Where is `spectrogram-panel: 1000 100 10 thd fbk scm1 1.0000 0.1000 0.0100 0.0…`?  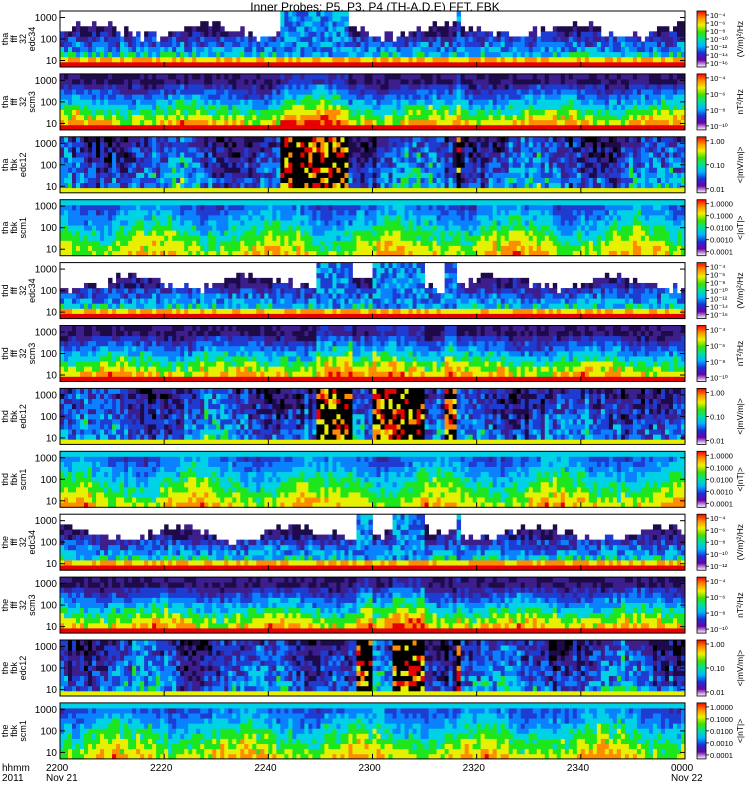
spectrogram-panel: 1000 100 10 thd fbk scm1 1.0000 0.1000 0.0100 0.0… is located at coordinates (372, 479).